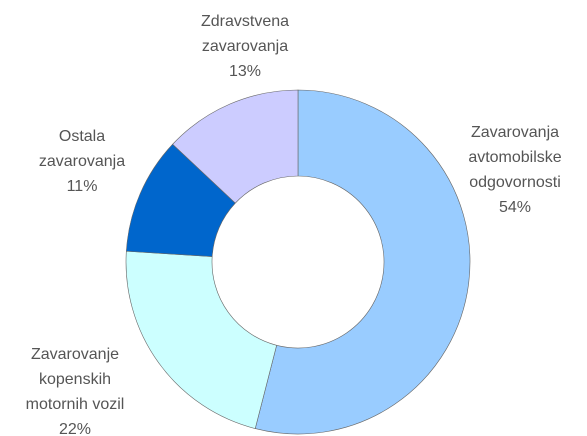 The width and height of the screenshot is (587, 436). Describe the element at coordinates (75, 404) in the screenshot. I see `slice-label: motornih vozil` at that location.